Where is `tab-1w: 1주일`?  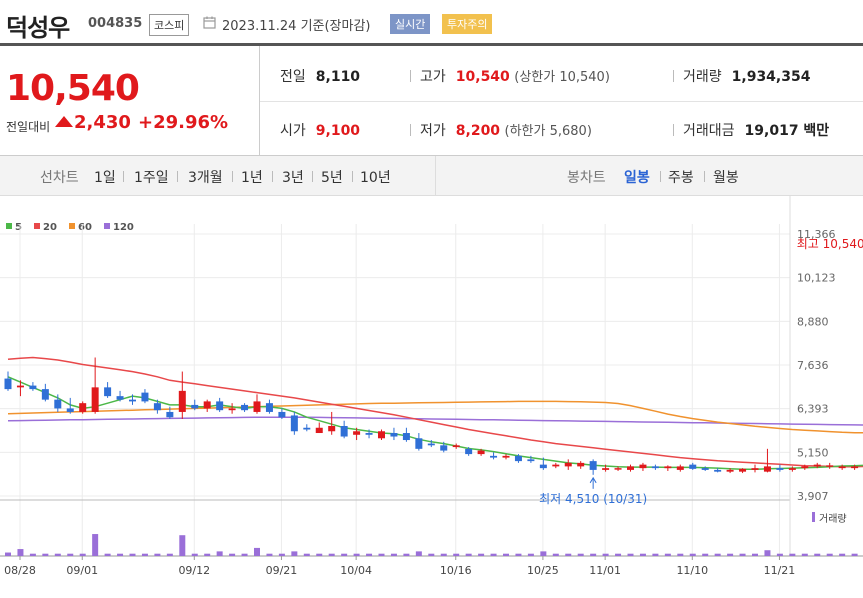
tab-1w: 1주일 is located at coordinates (151, 178).